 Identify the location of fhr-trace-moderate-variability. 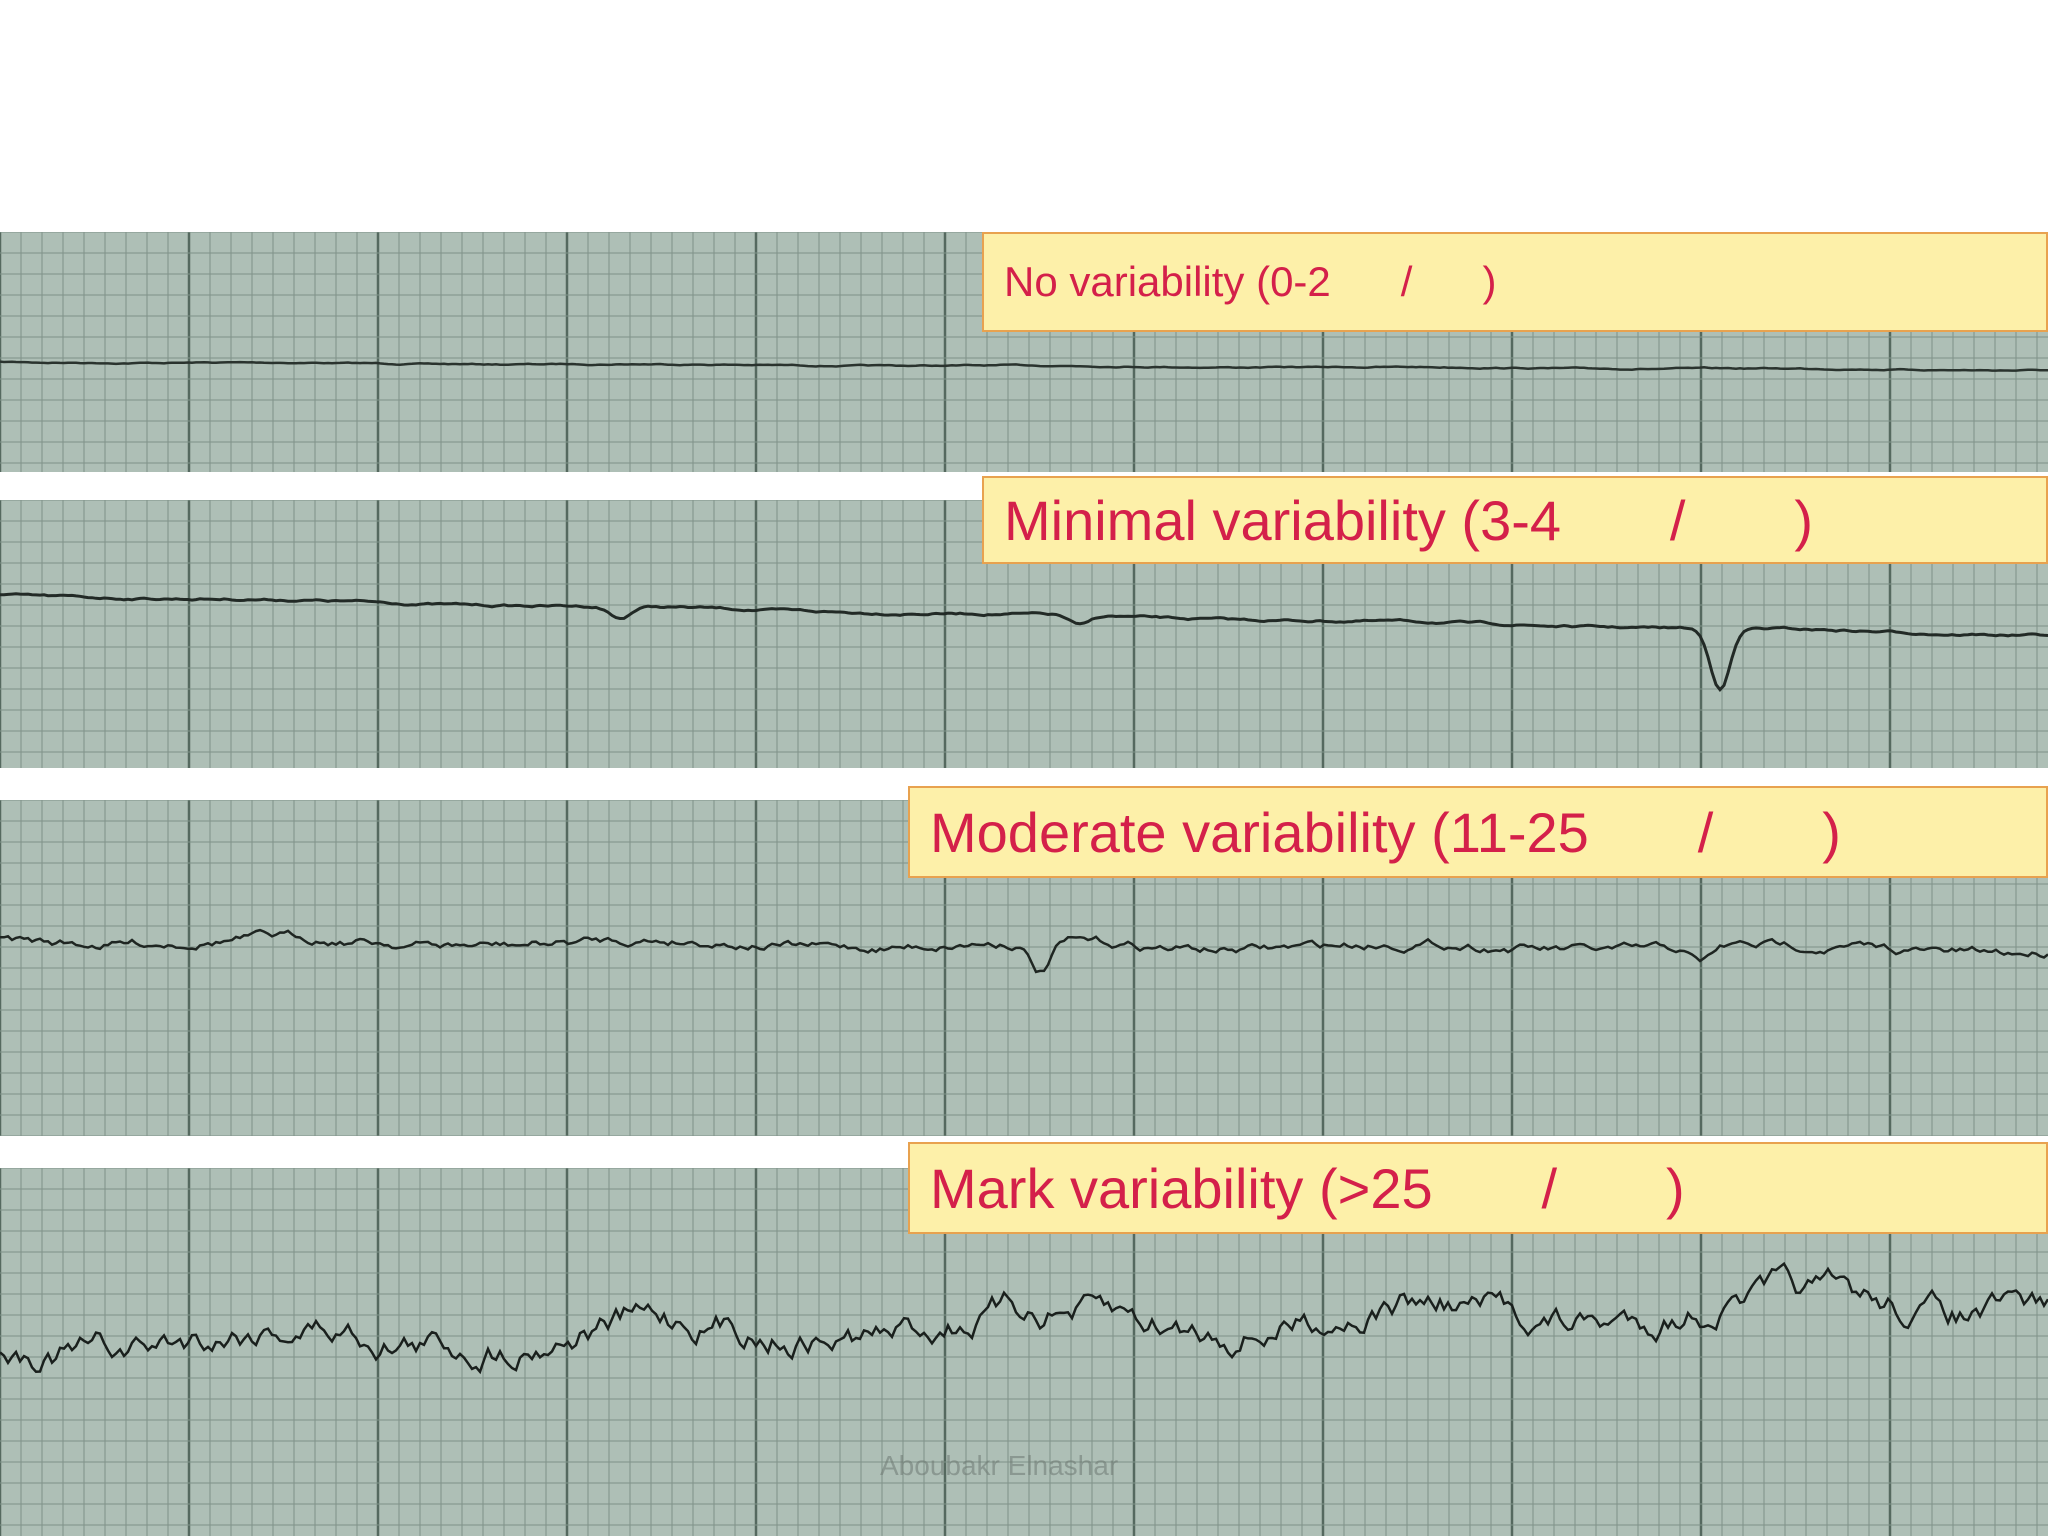
(1024, 951).